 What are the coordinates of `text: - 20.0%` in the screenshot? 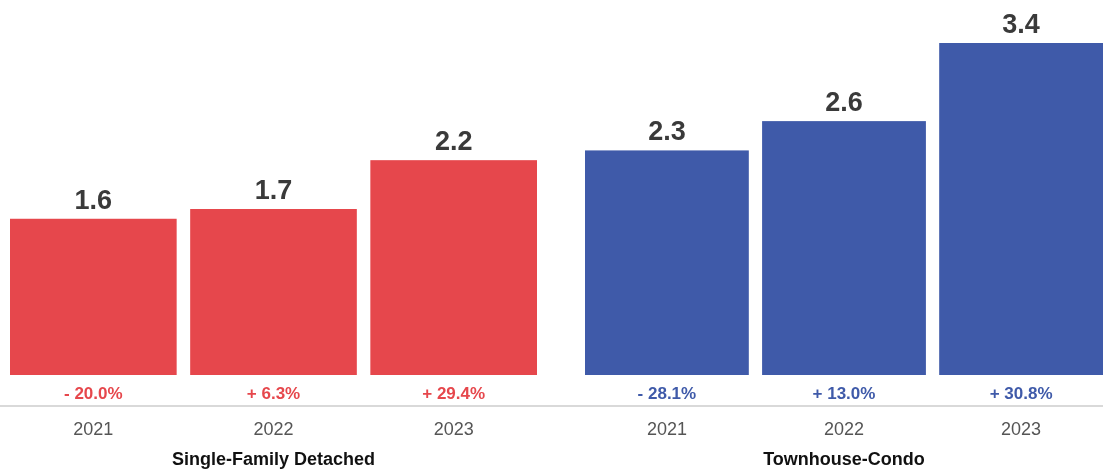 It's located at (93, 393).